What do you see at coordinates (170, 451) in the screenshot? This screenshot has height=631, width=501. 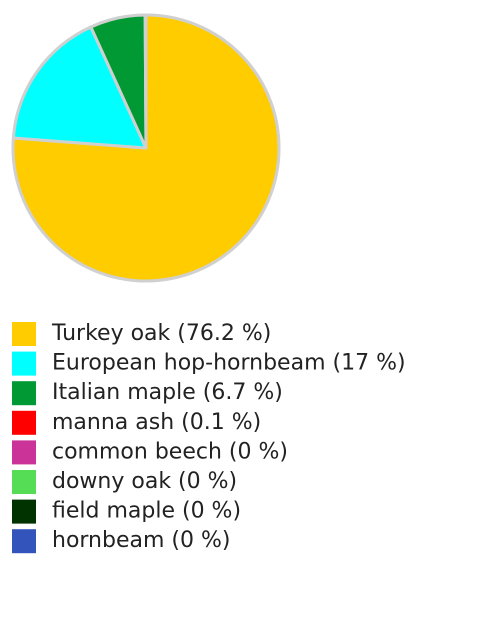 I see `legend-label: common beech (0 %)` at bounding box center [170, 451].